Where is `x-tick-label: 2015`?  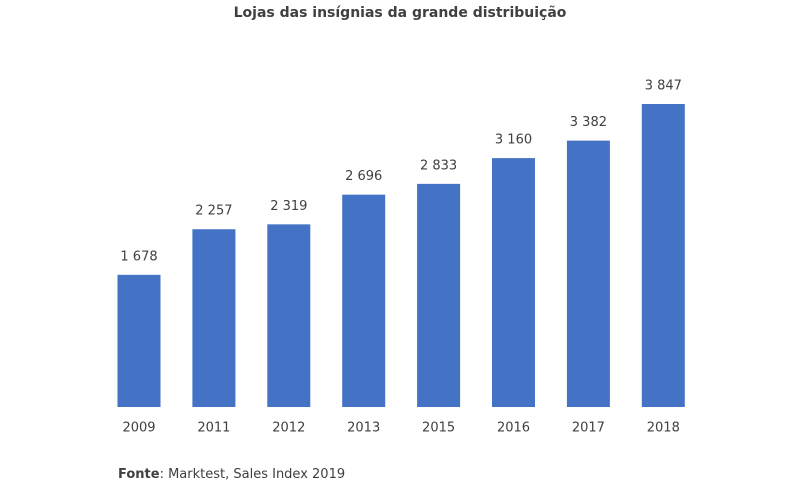
x-tick-label: 2015 is located at coordinates (438, 428).